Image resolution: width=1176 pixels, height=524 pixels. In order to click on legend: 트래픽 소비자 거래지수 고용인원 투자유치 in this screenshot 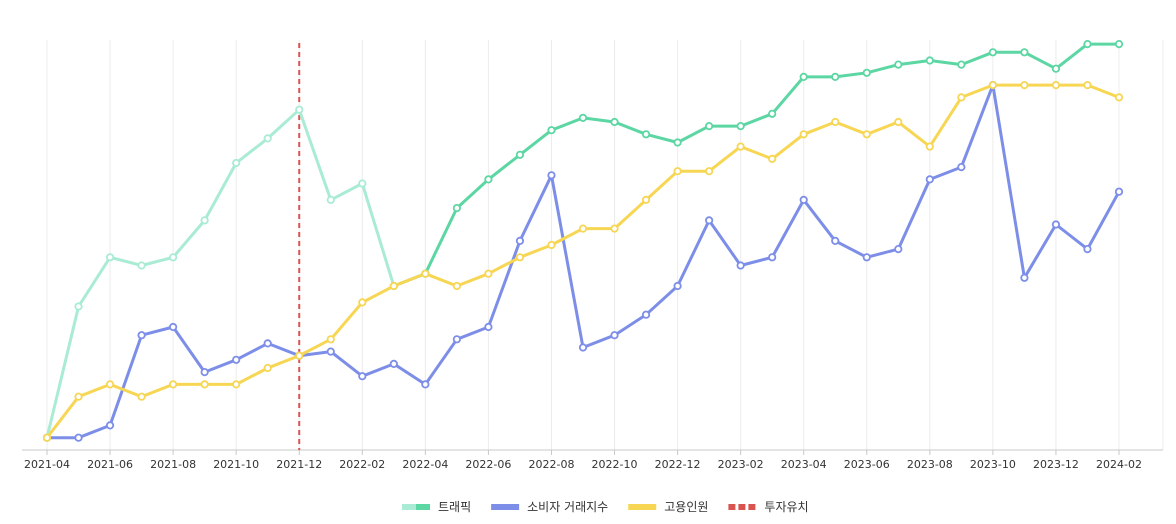, I will do `click(605, 507)`.